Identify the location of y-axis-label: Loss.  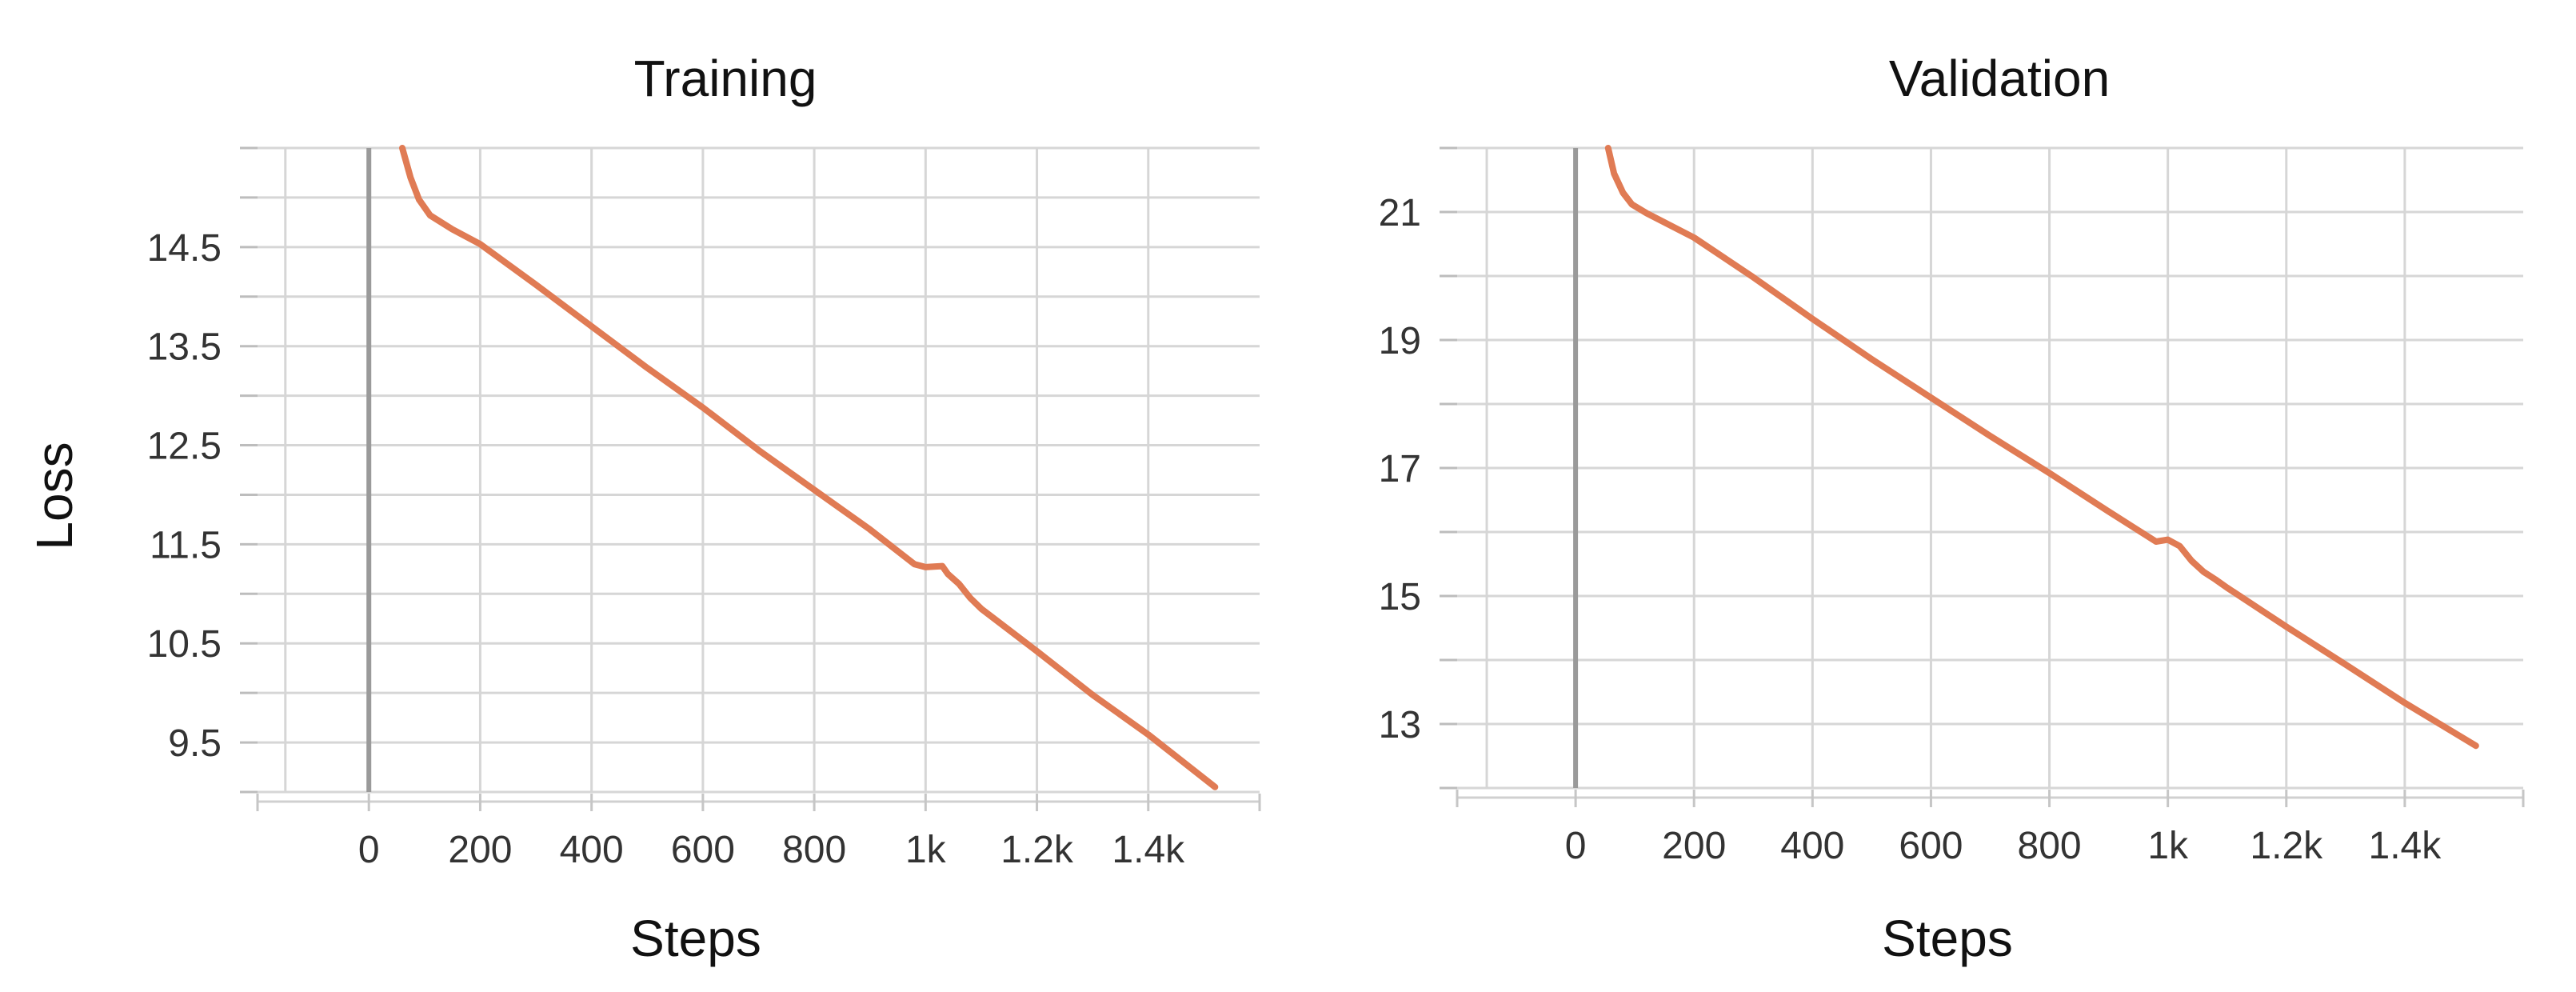
(55, 496).